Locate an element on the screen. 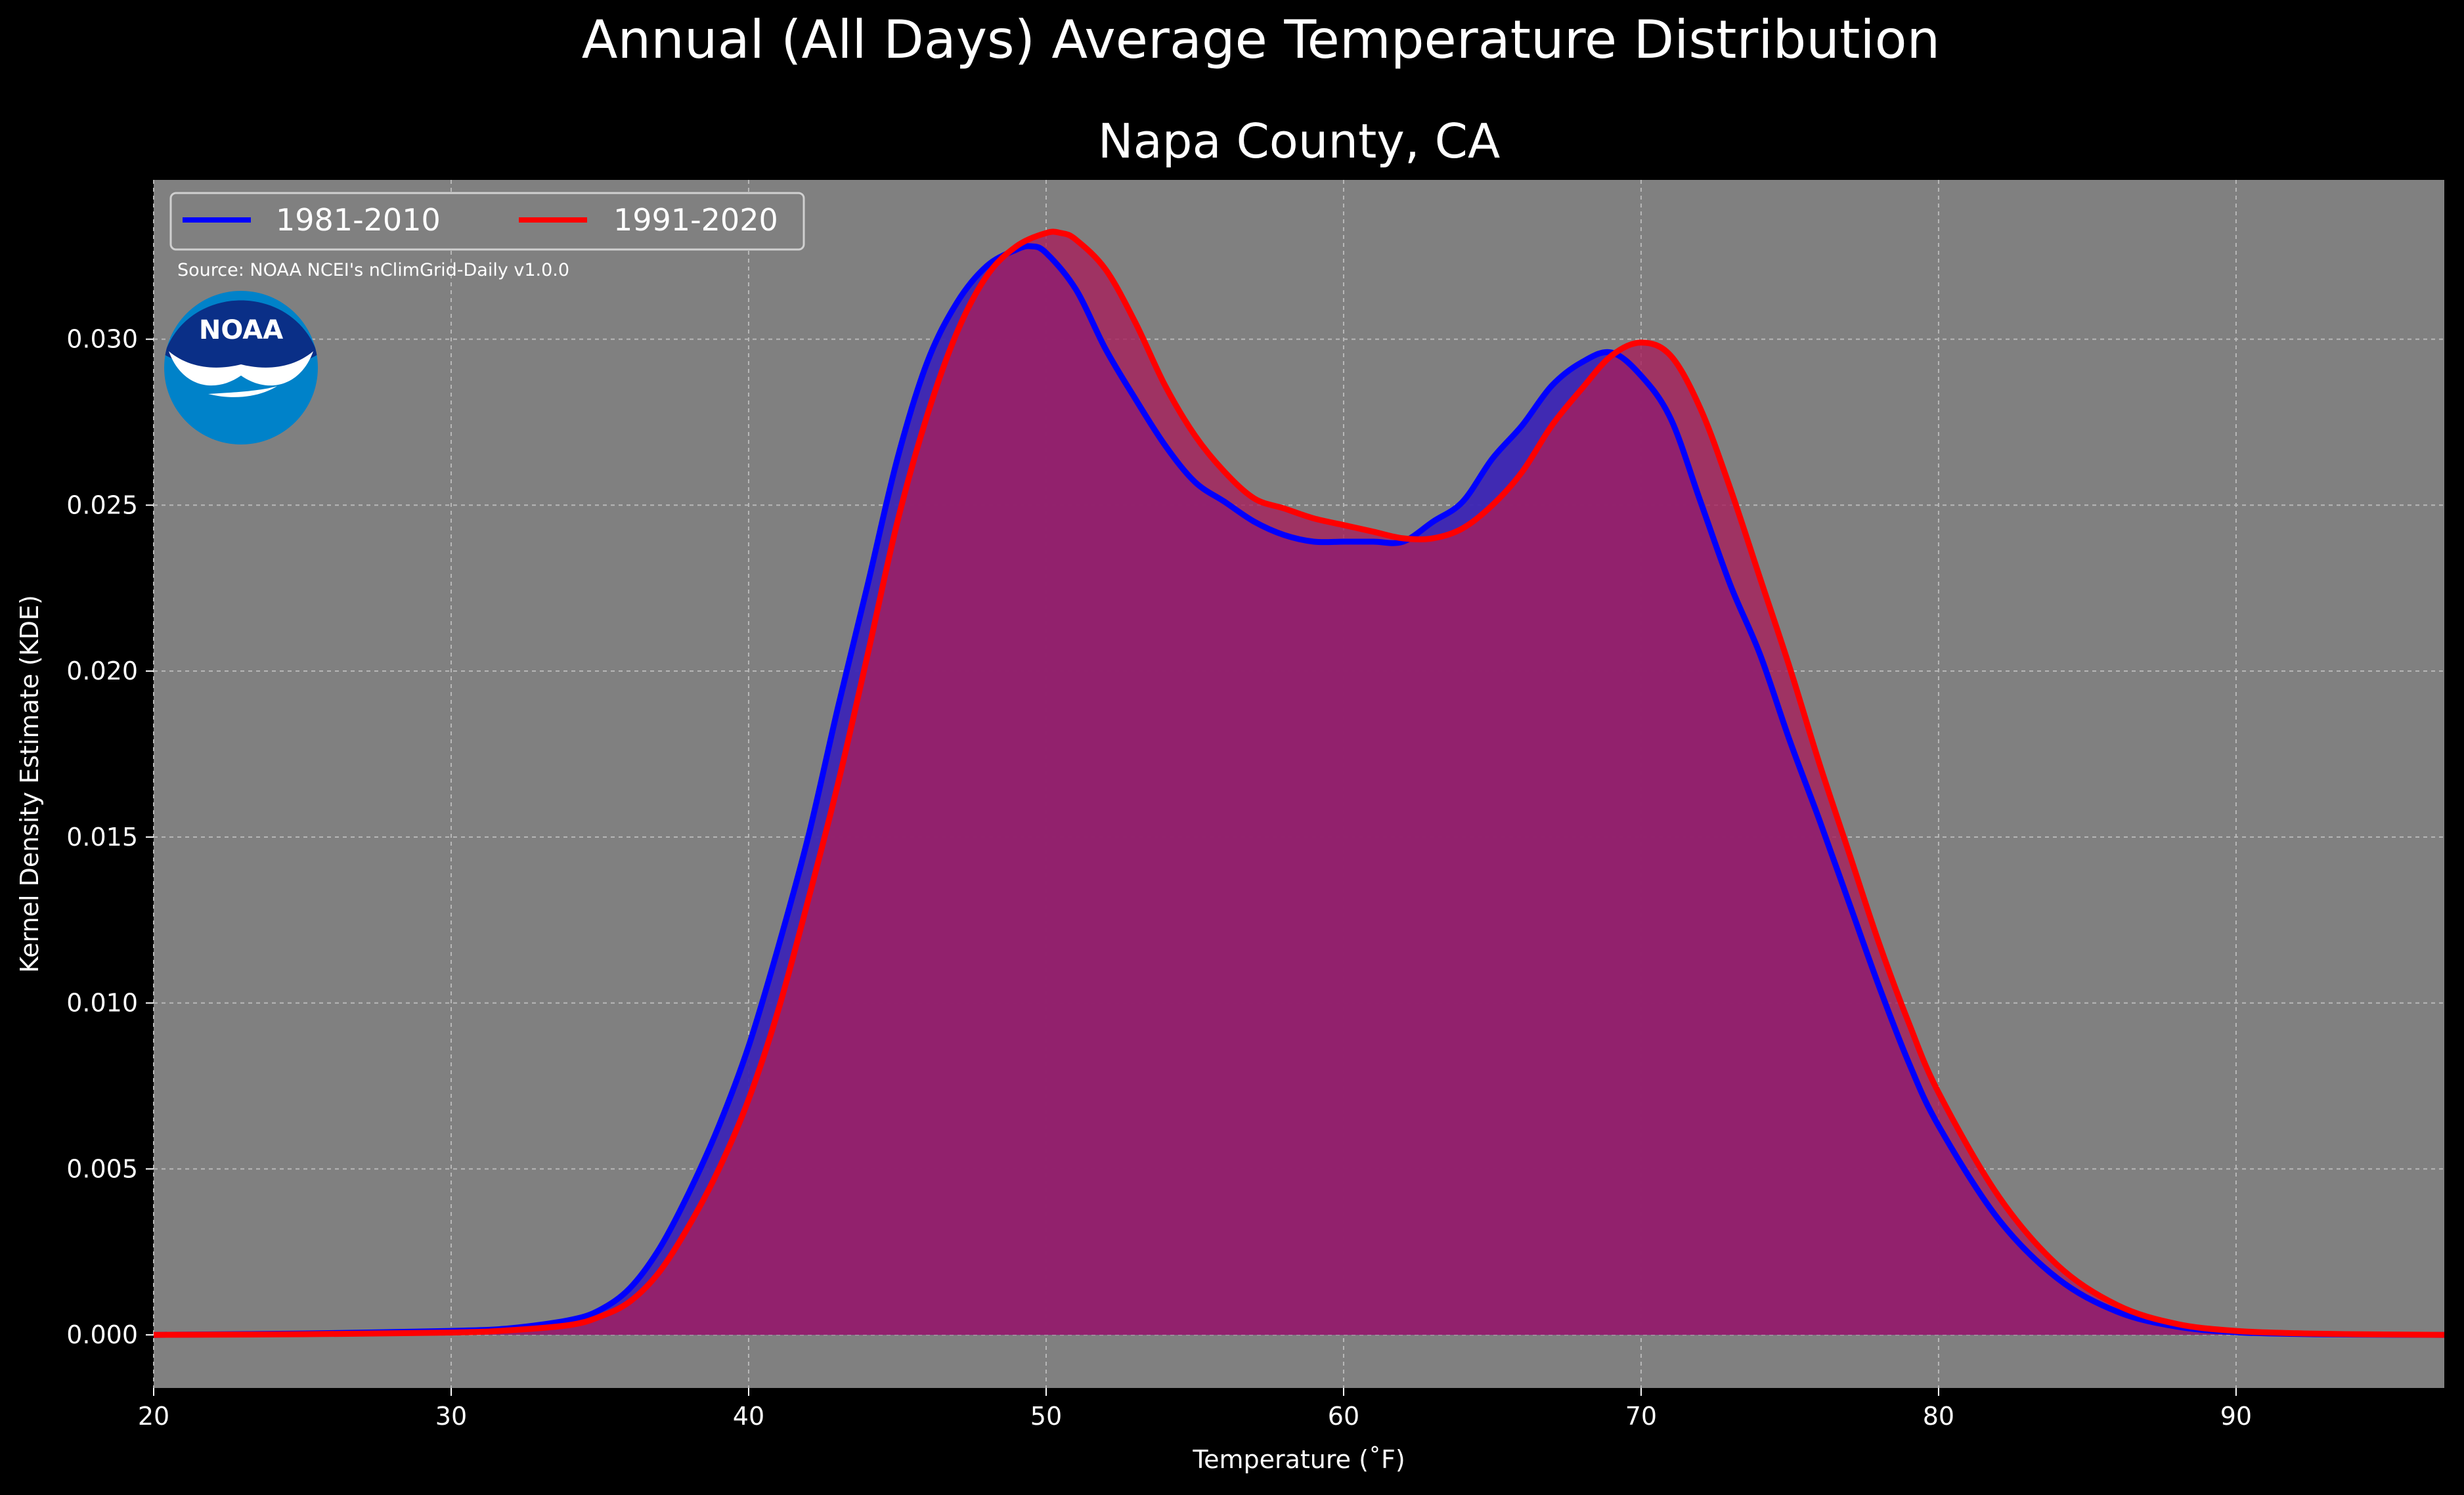 The image size is (2464, 1495). legend: 1981-2010 1991-2020 is located at coordinates (487, 221).